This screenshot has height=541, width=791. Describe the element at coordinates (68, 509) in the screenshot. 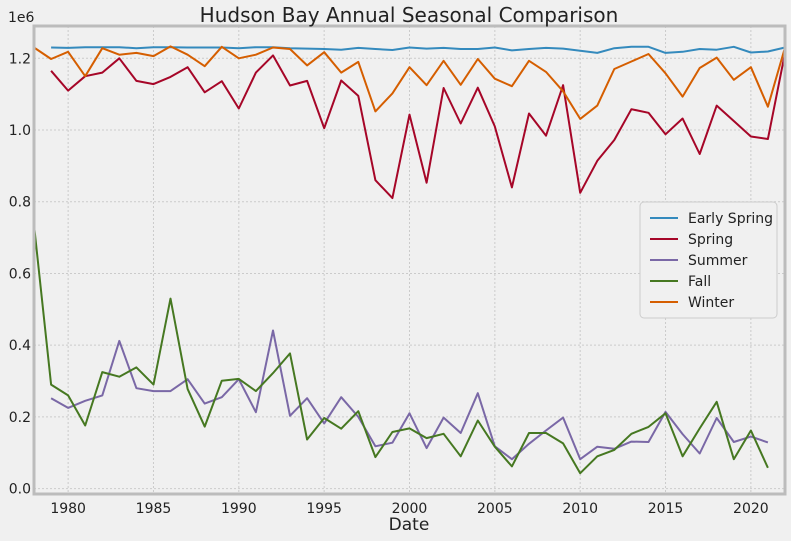

I see `x-tick-label: 1980` at that location.